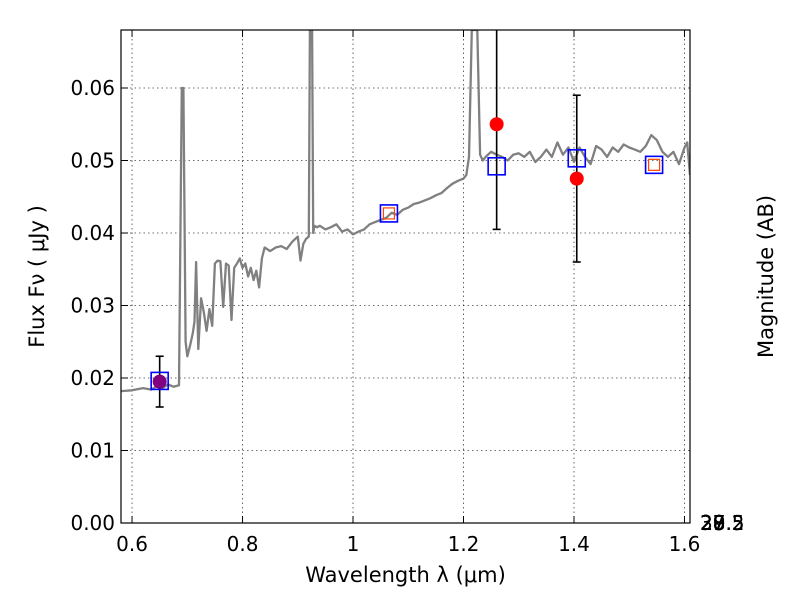 The width and height of the screenshot is (800, 600). Describe the element at coordinates (132, 544) in the screenshot. I see `x-tick-label: 0.6` at that location.